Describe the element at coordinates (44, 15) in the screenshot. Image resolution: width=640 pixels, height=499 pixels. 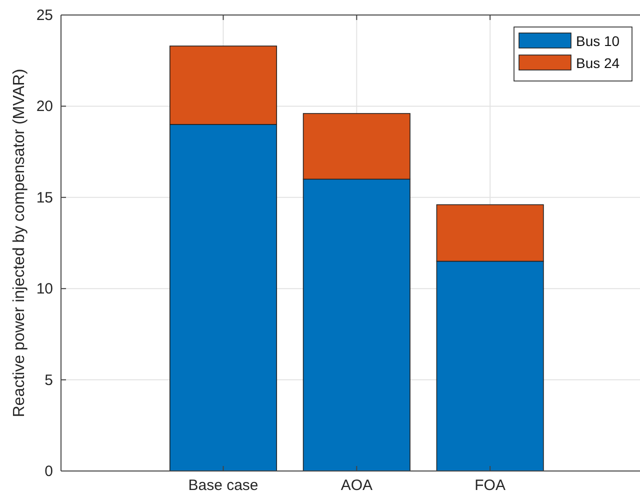
I see `y-tick-label: 25` at that location.